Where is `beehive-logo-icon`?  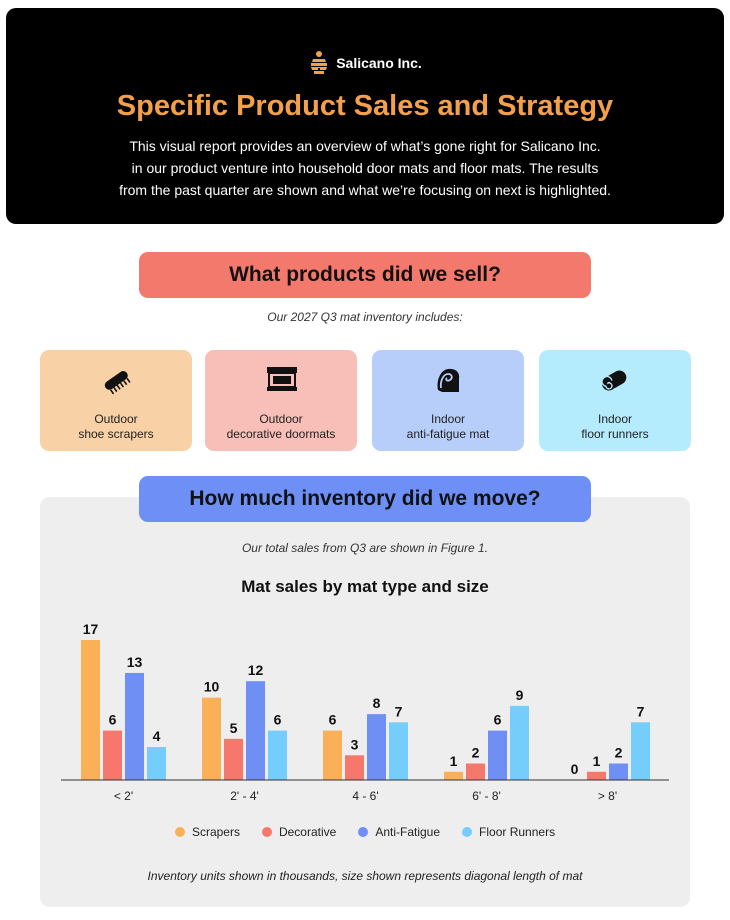 beehive-logo-icon is located at coordinates (319, 62).